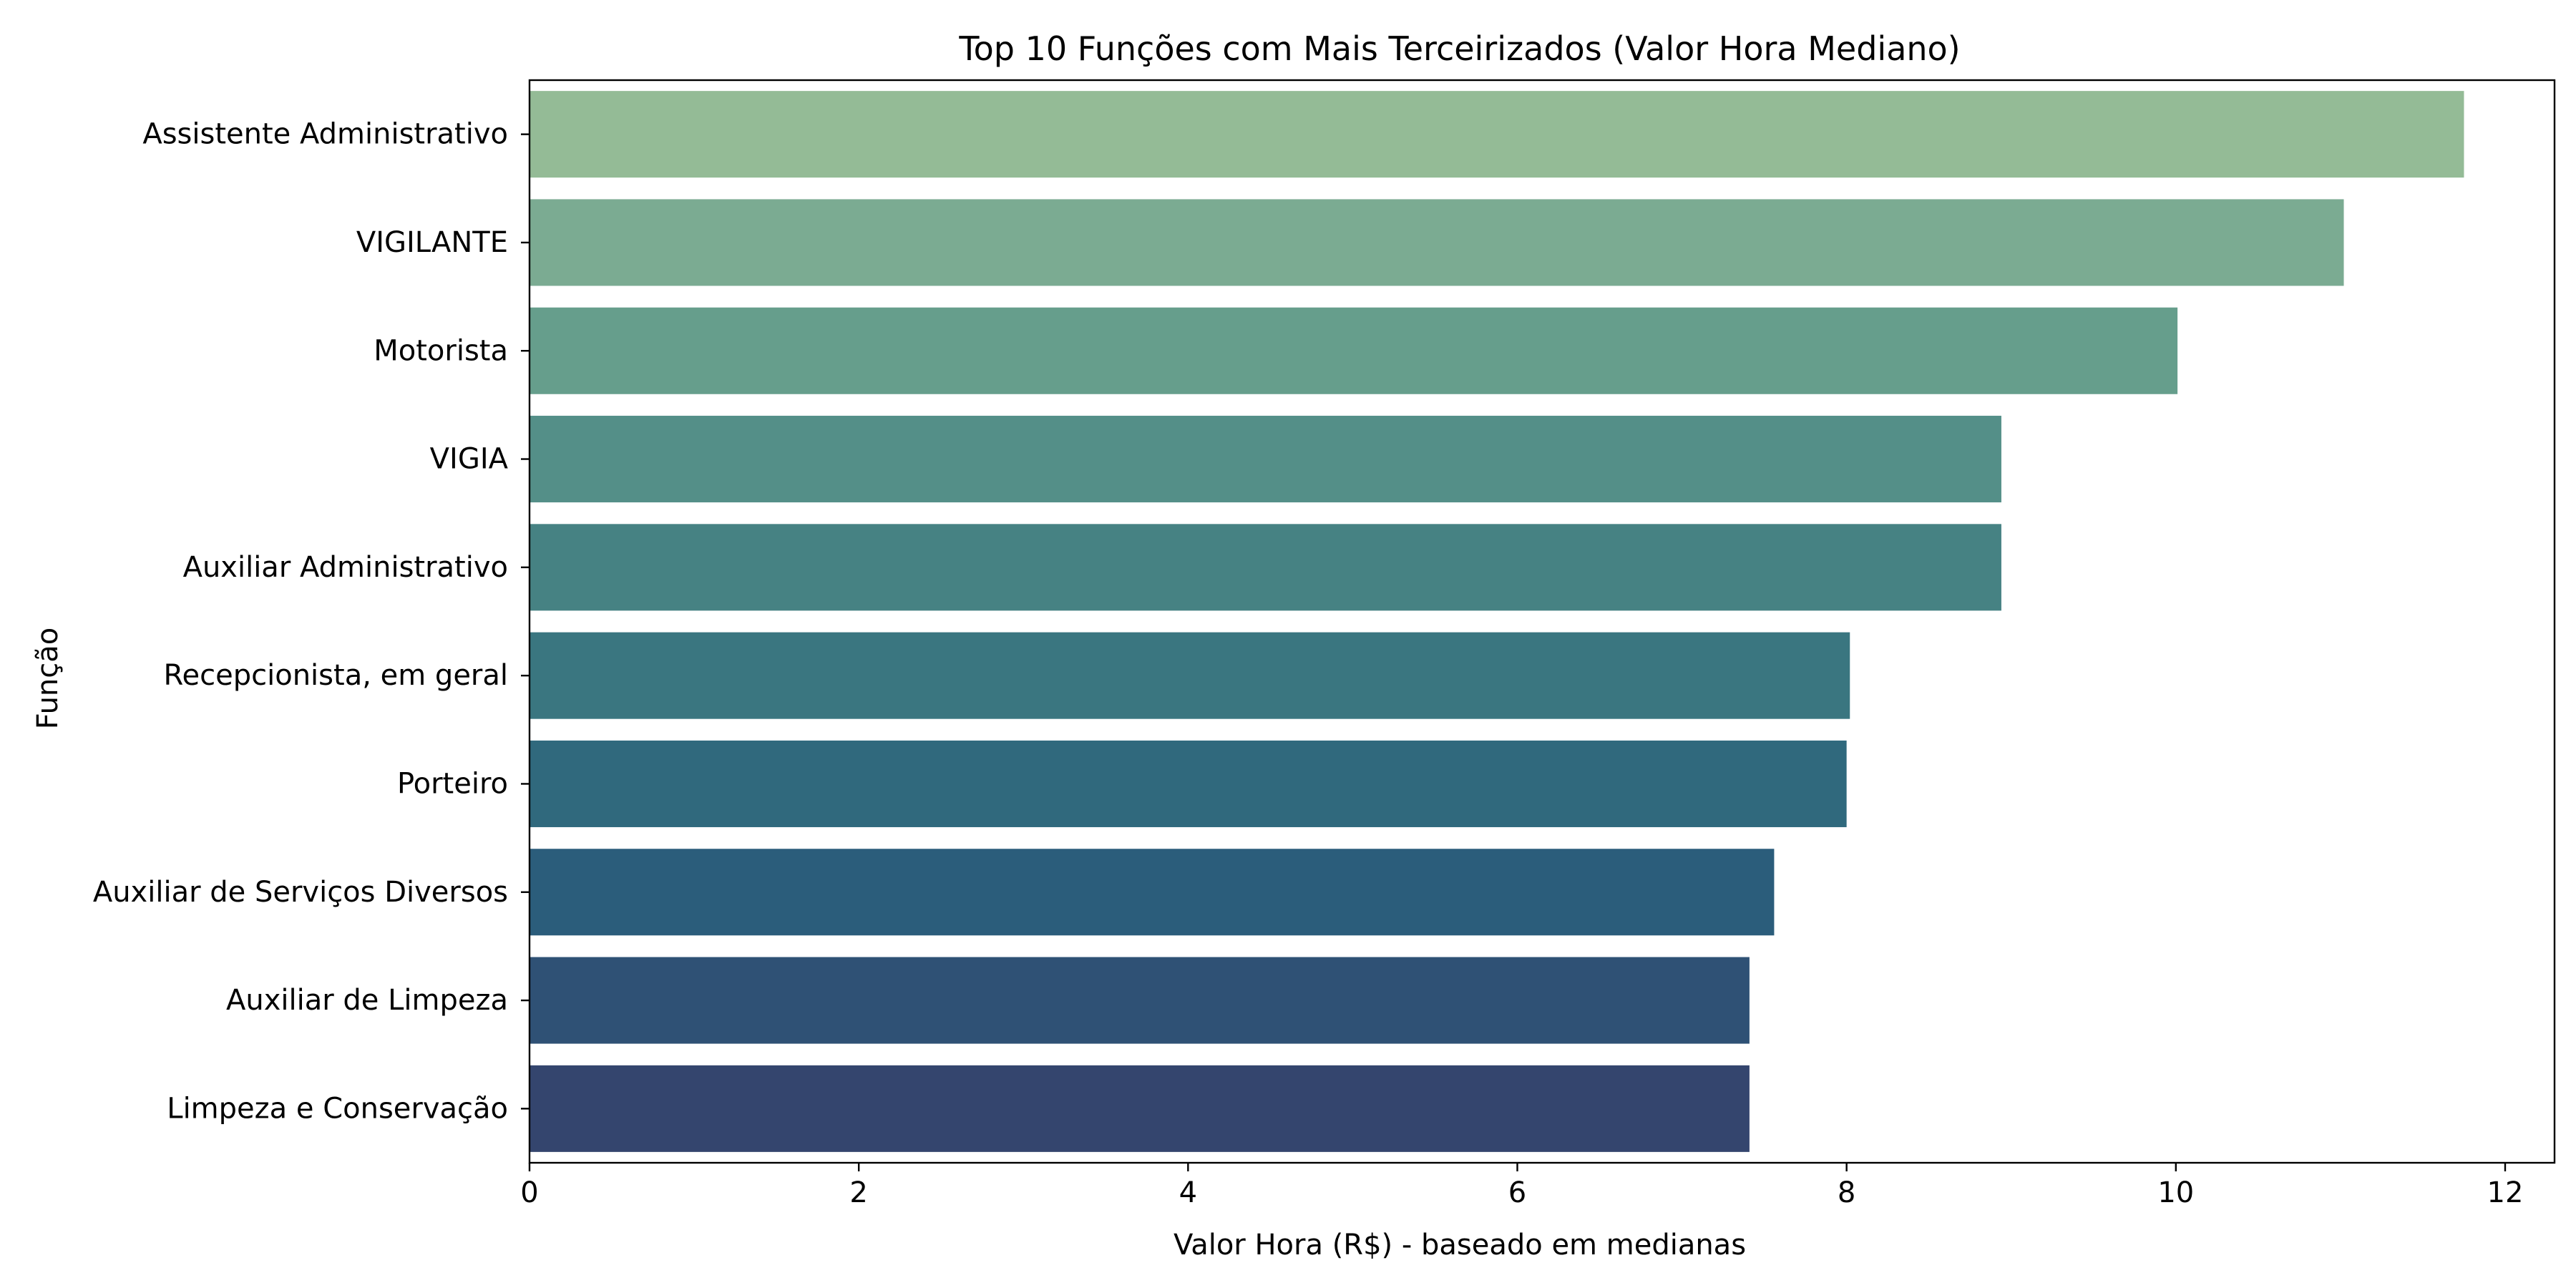 The image size is (2576, 1288). Describe the element at coordinates (325, 134) in the screenshot. I see `y-tick-label: Assistente Administrativo` at that location.